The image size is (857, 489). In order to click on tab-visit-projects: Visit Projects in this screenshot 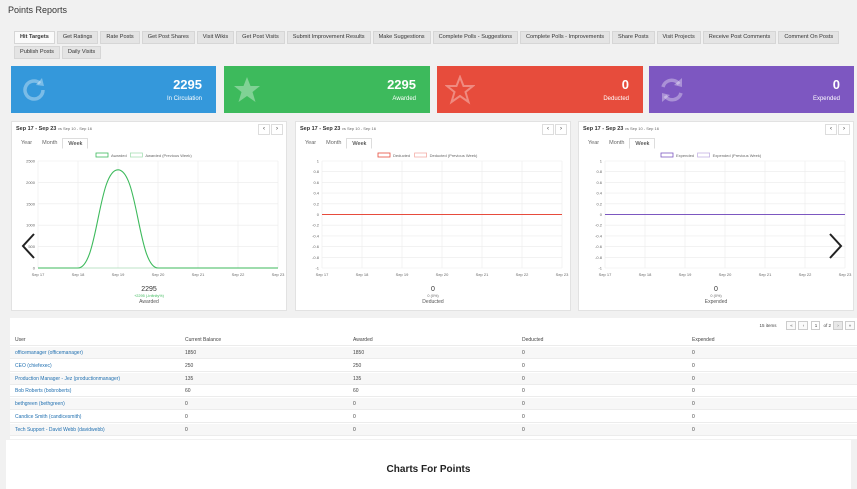, I will do `click(678, 37)`.